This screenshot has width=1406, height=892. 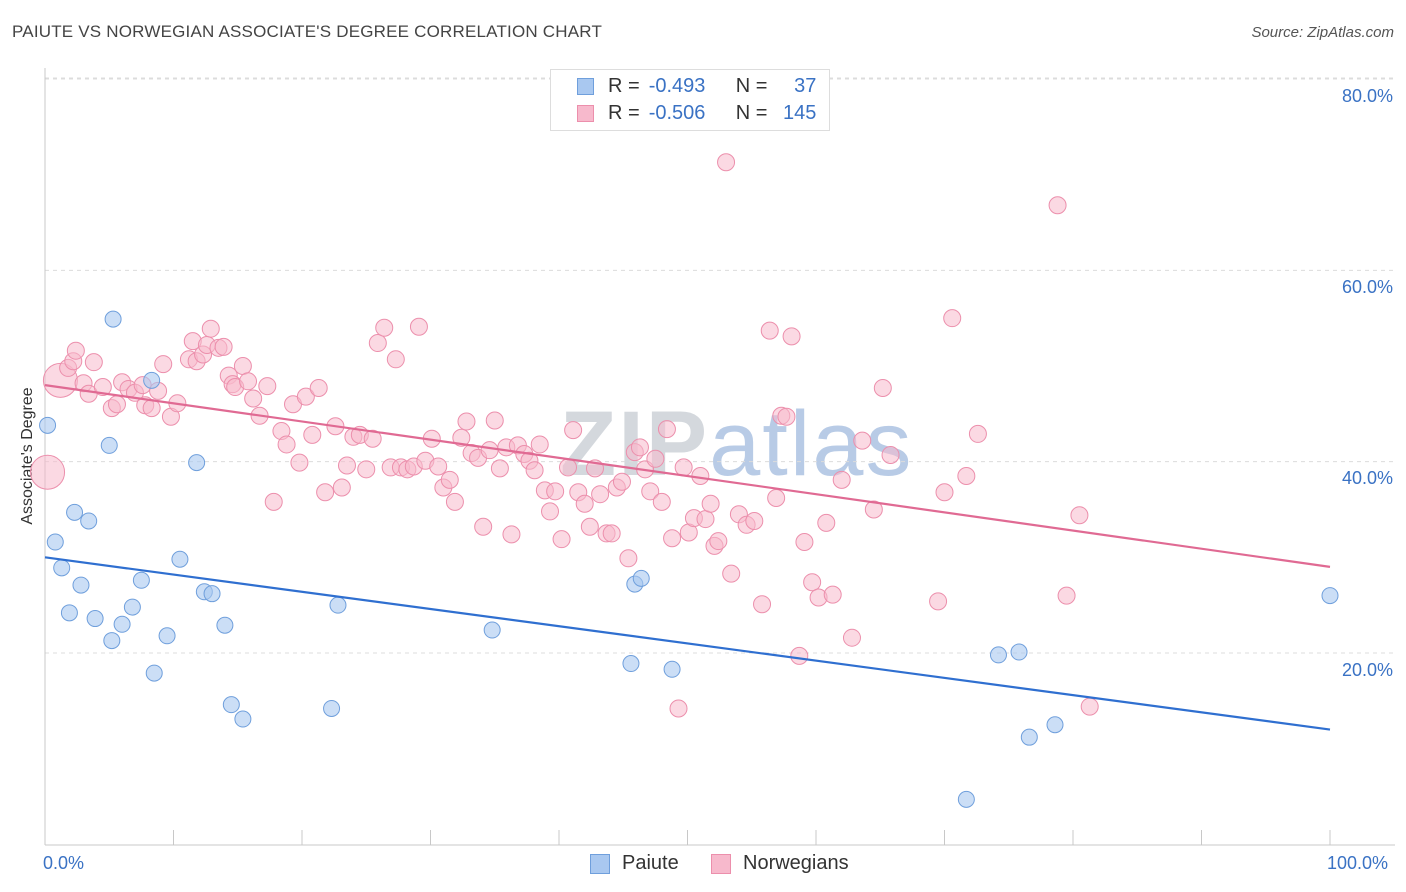 I want to click on y-tick-label-80: 80.0%, so click(x=1367, y=96).